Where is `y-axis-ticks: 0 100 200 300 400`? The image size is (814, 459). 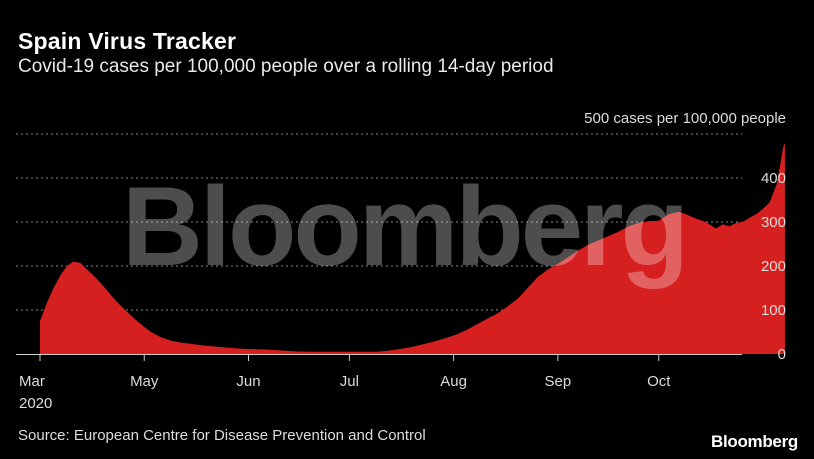 y-axis-ticks: 0 100 200 300 400 is located at coordinates (773, 266).